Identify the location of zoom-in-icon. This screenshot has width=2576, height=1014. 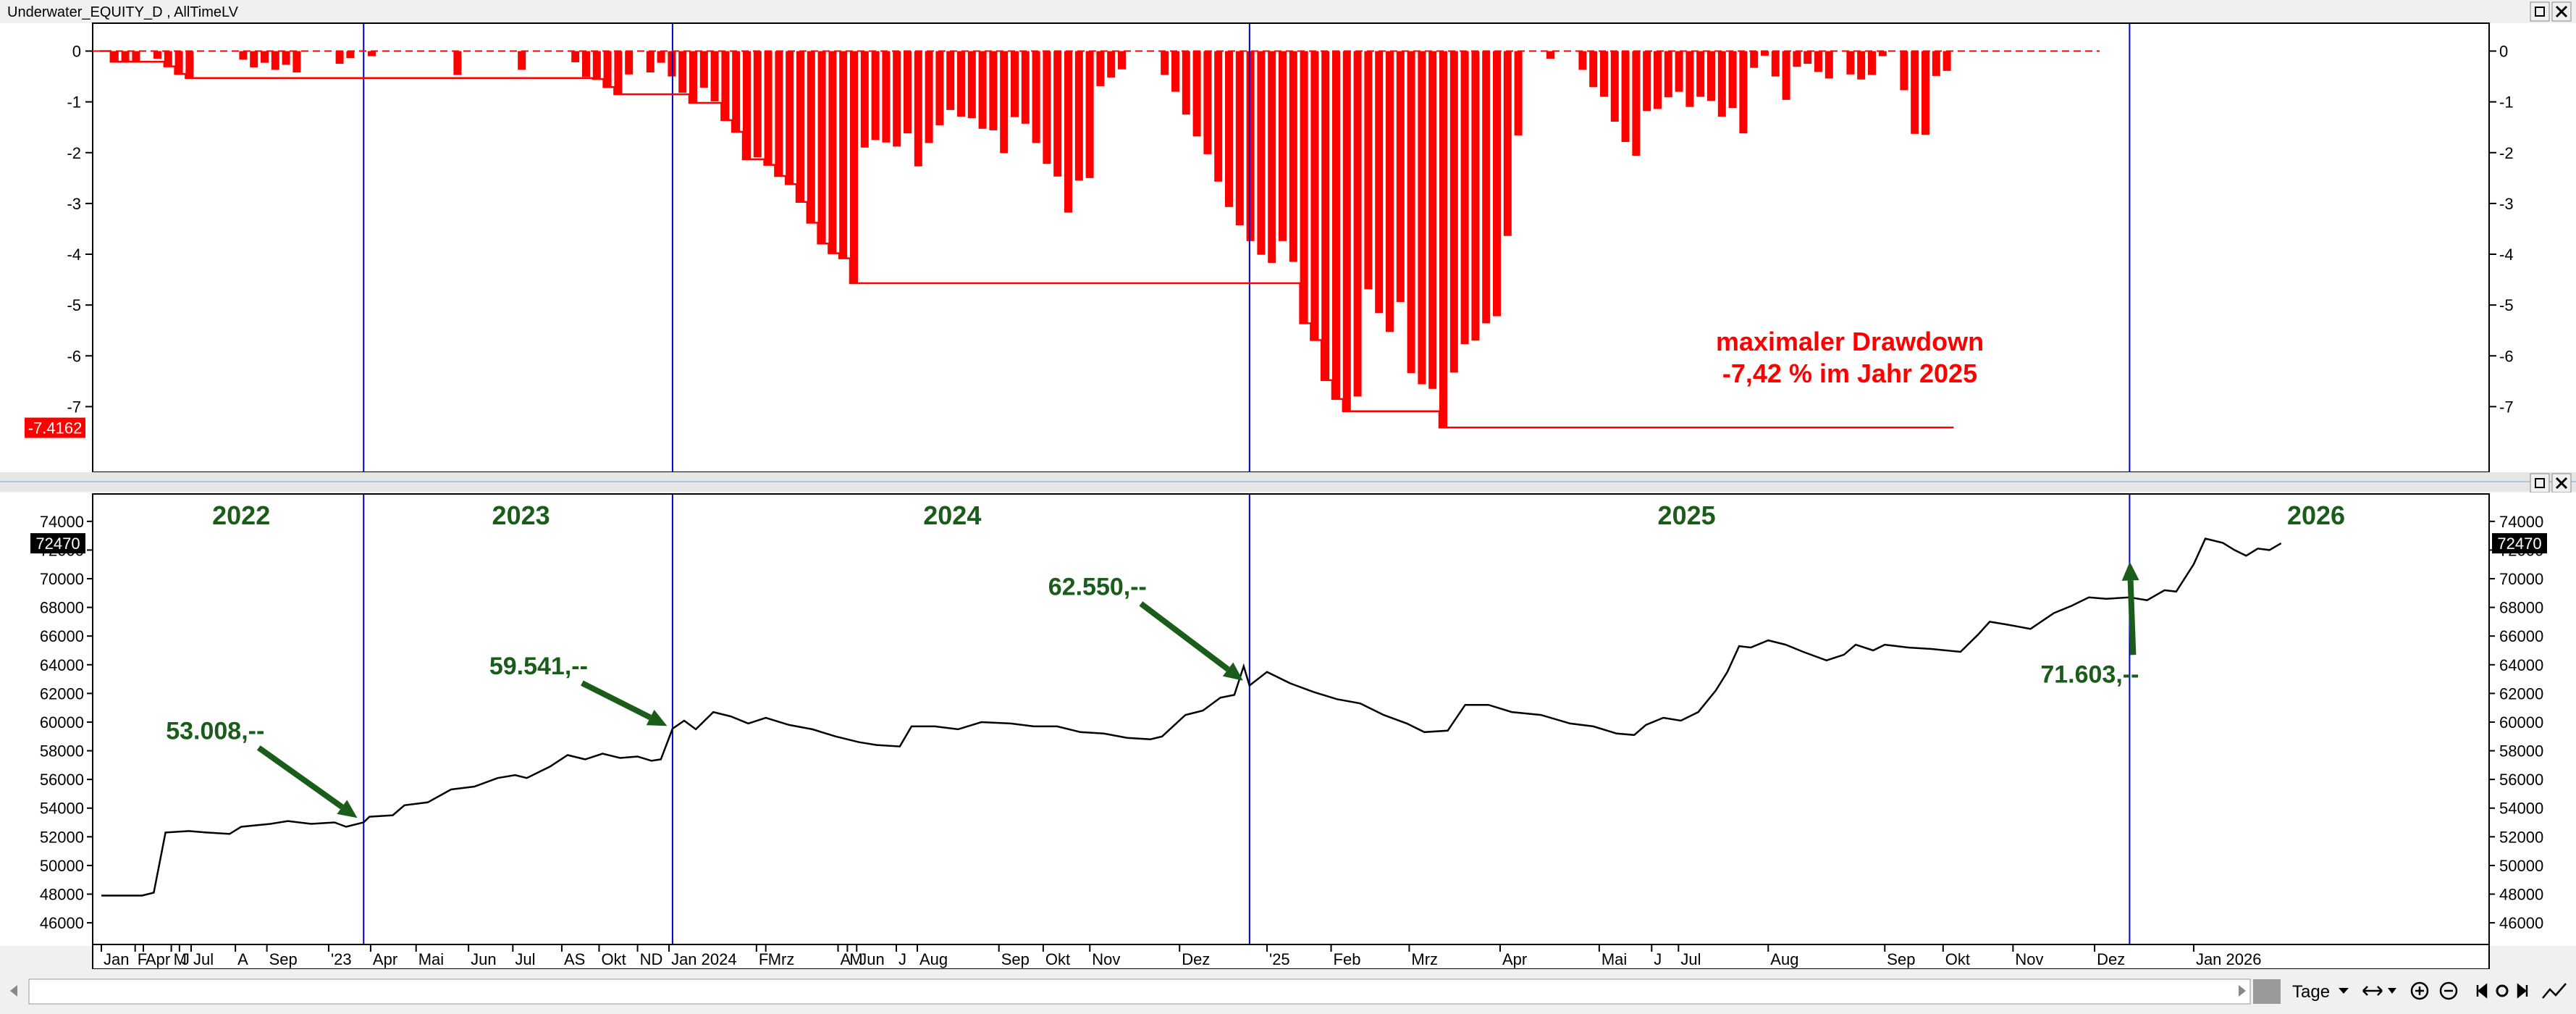
(2419, 990).